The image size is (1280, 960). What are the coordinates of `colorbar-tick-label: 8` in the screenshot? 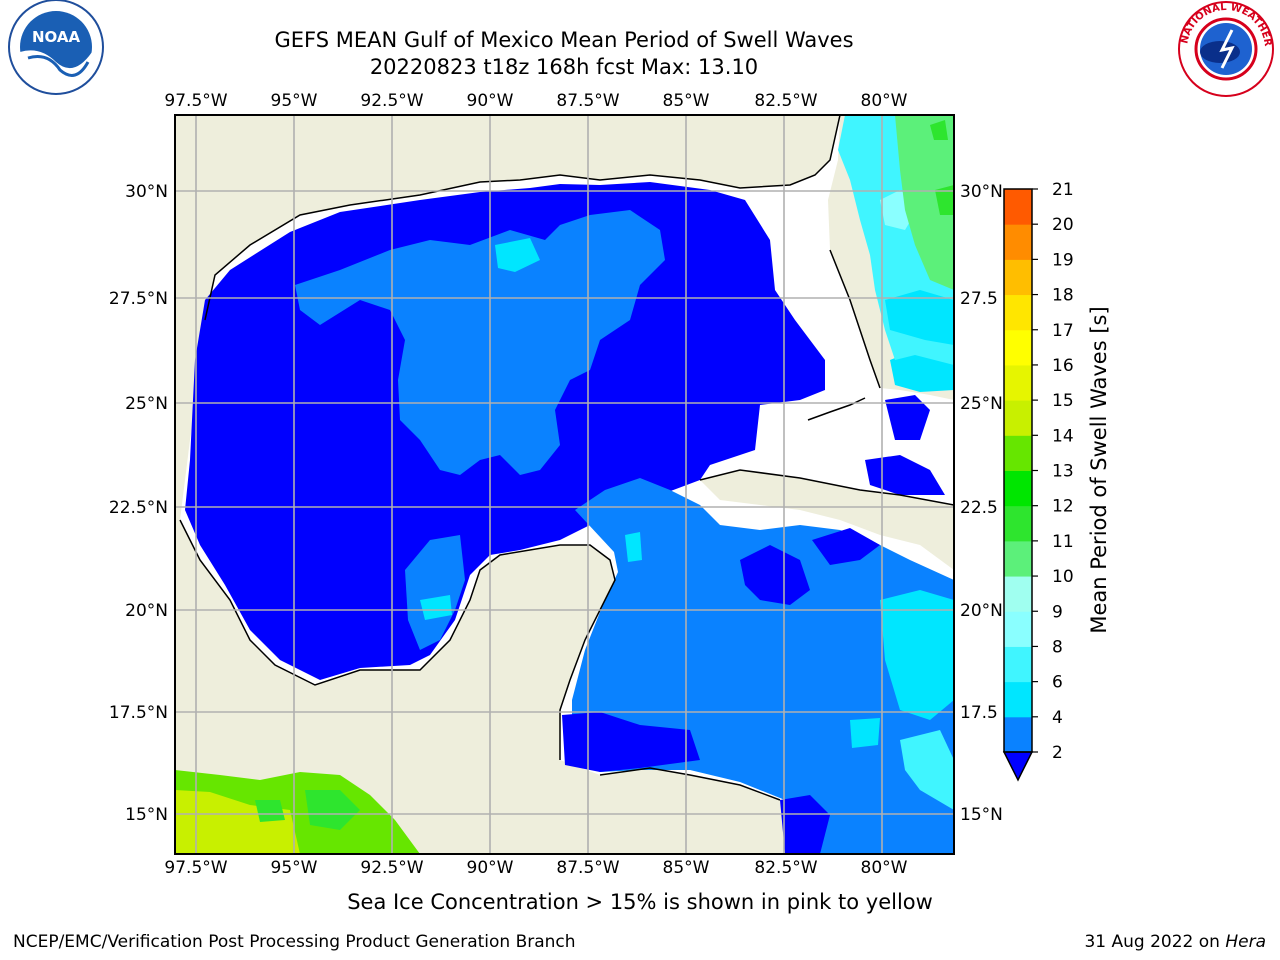 It's located at (1057, 647).